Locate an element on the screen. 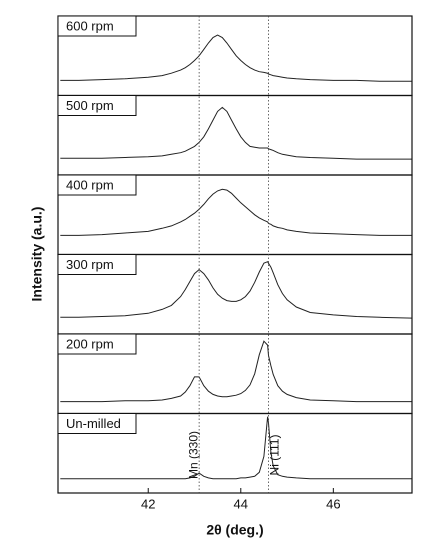 Image resolution: width=440 pixels, height=552 pixels. peak-annotation: Mn (330) is located at coordinates (194, 455).